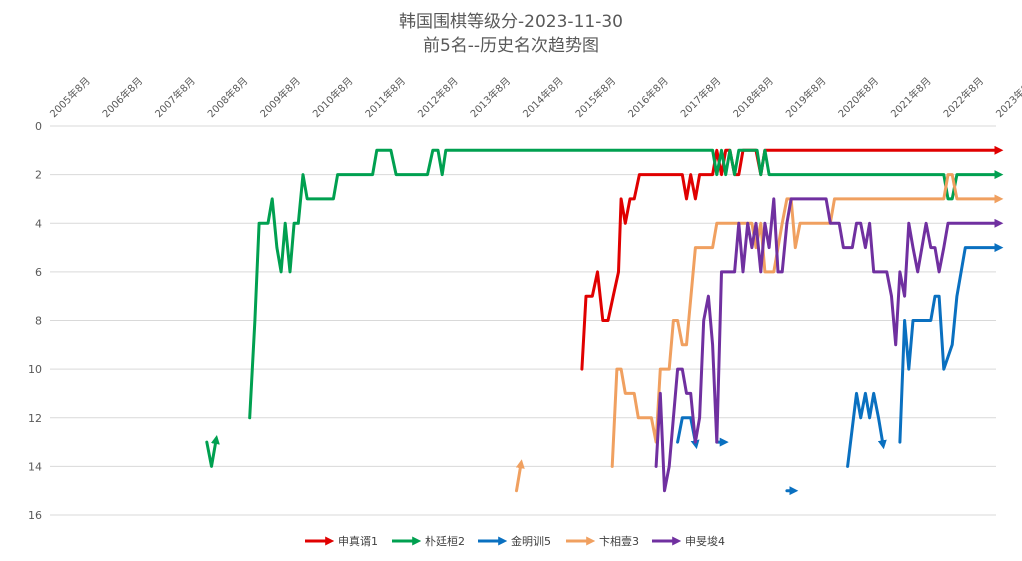 Image resolution: width=1022 pixels, height=561 pixels. I want to click on legend: 申真谞1 朴廷桓2 金明训5 卞相壹3 申旻埈4, so click(515, 541).